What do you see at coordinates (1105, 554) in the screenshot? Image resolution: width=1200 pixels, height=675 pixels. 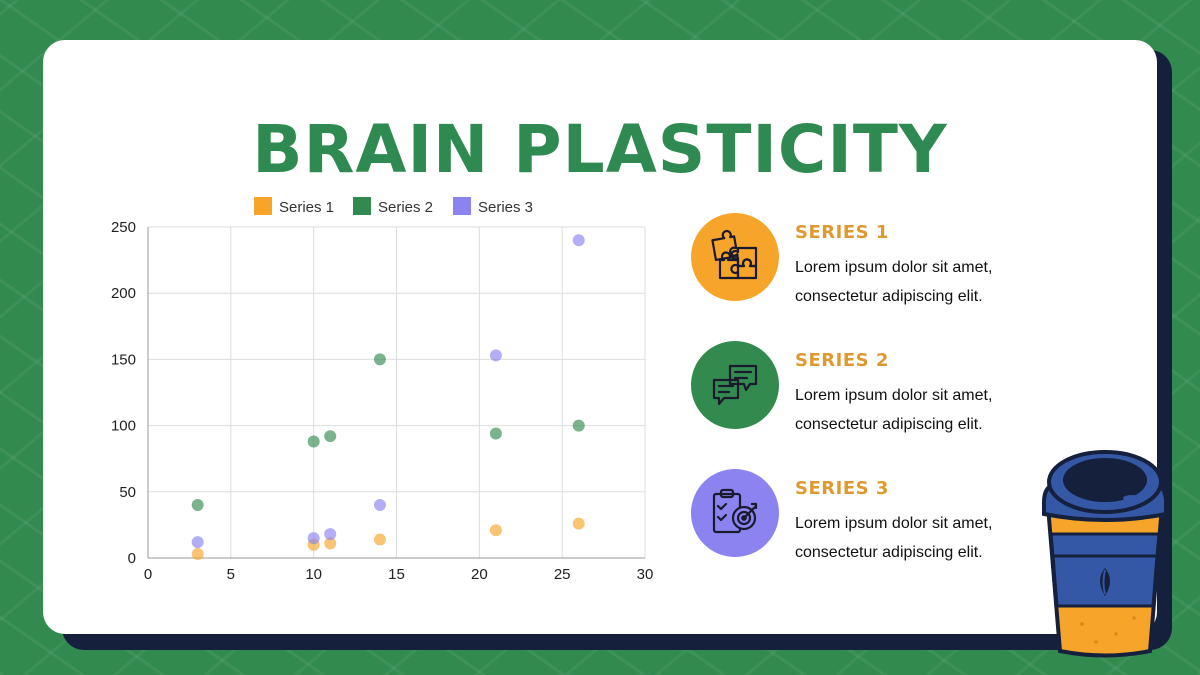 I see `coffee-cup-icon` at bounding box center [1105, 554].